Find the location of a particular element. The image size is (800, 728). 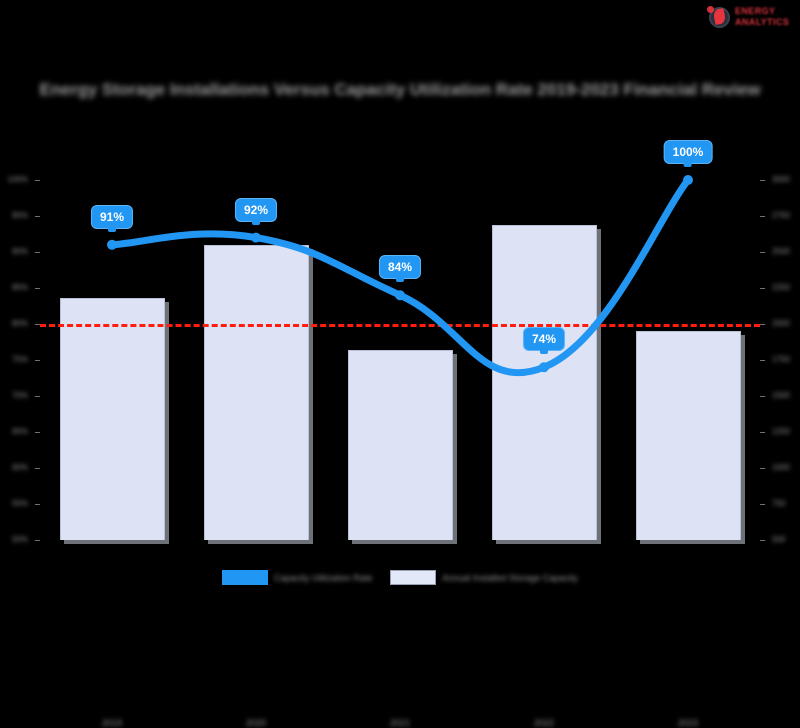

legend-label-1: Capacity Utilization Rate is located at coordinates (323, 577).